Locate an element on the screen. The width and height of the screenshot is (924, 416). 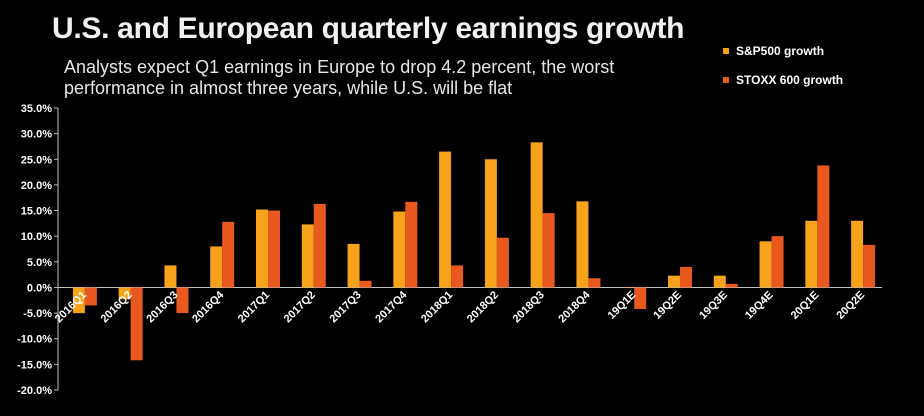
y-tick-label: -10.0% is located at coordinates (34, 340).